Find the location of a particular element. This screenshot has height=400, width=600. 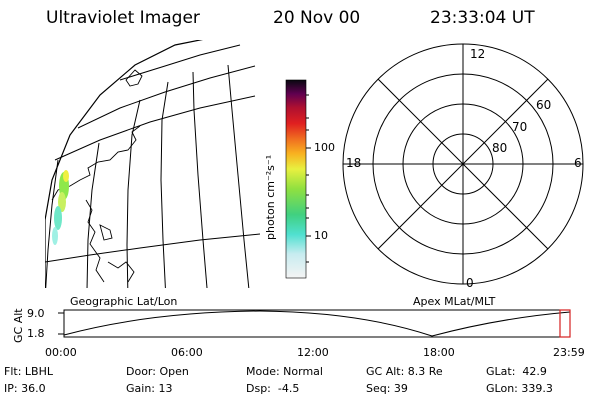

polar-ring is located at coordinates (463, 164).